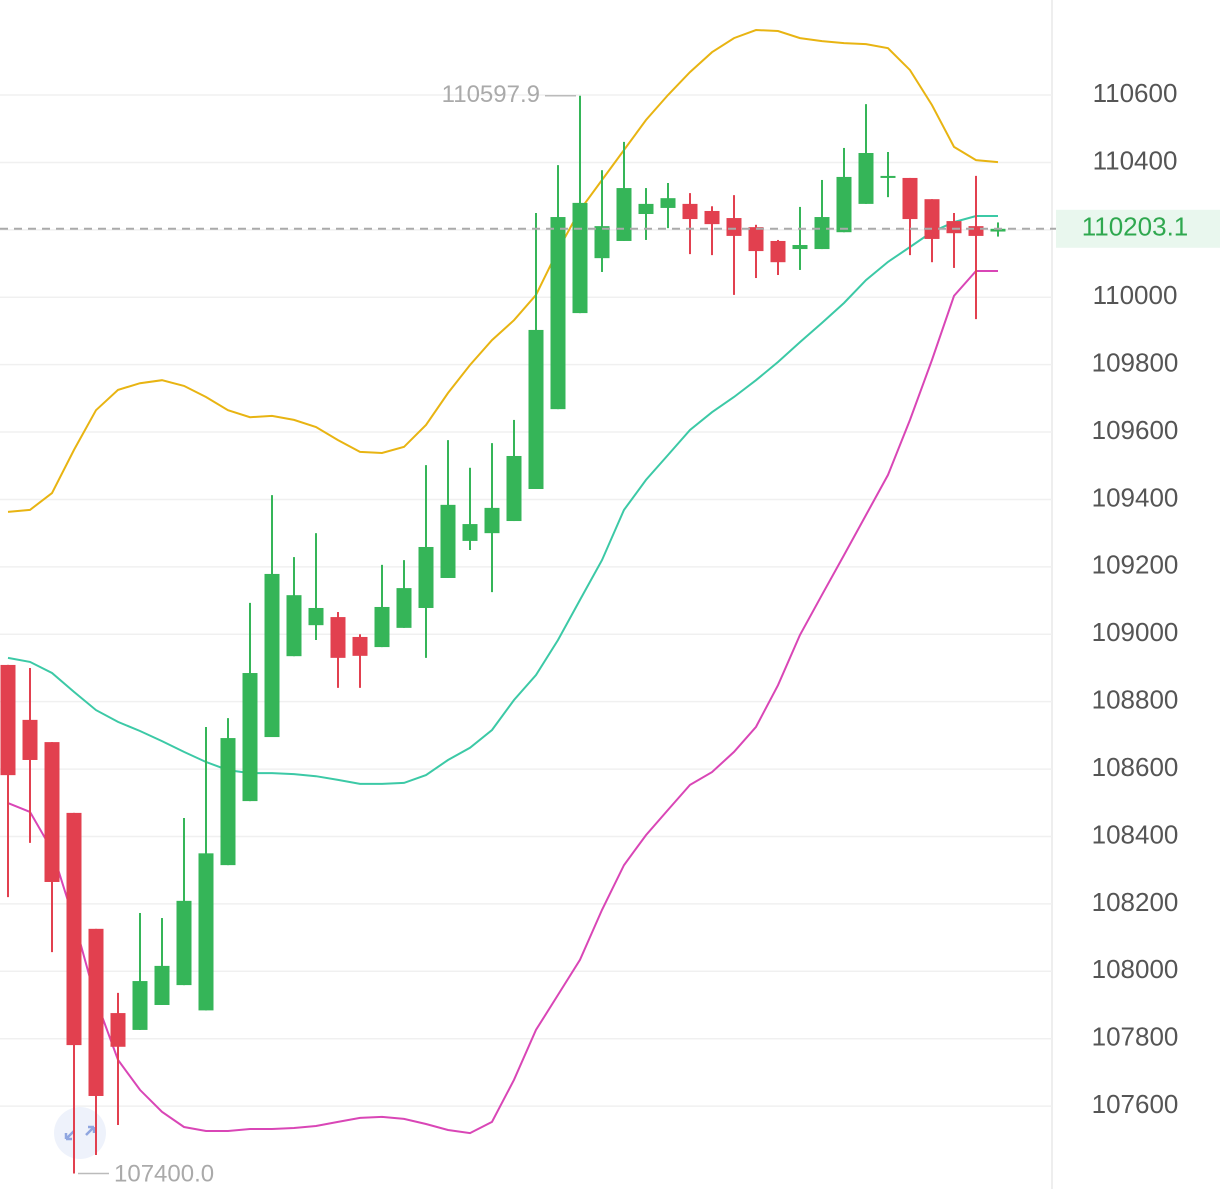  Describe the element at coordinates (1135, 1037) in the screenshot. I see `y-tick-label: 107800` at that location.